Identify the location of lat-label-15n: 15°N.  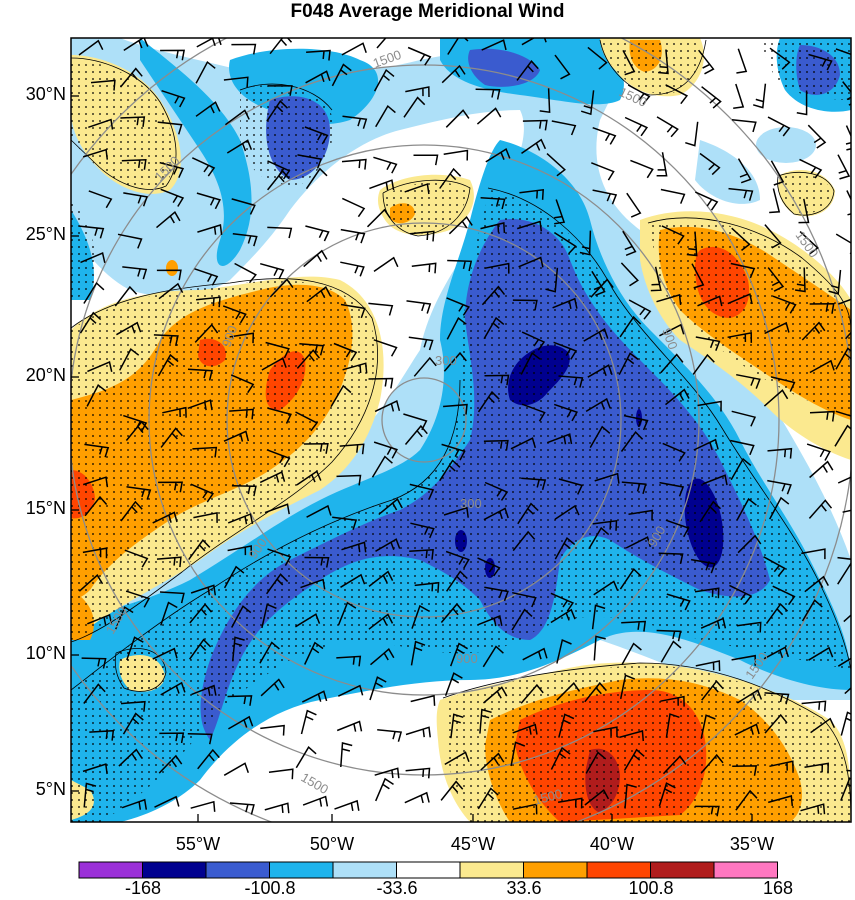
(45, 508).